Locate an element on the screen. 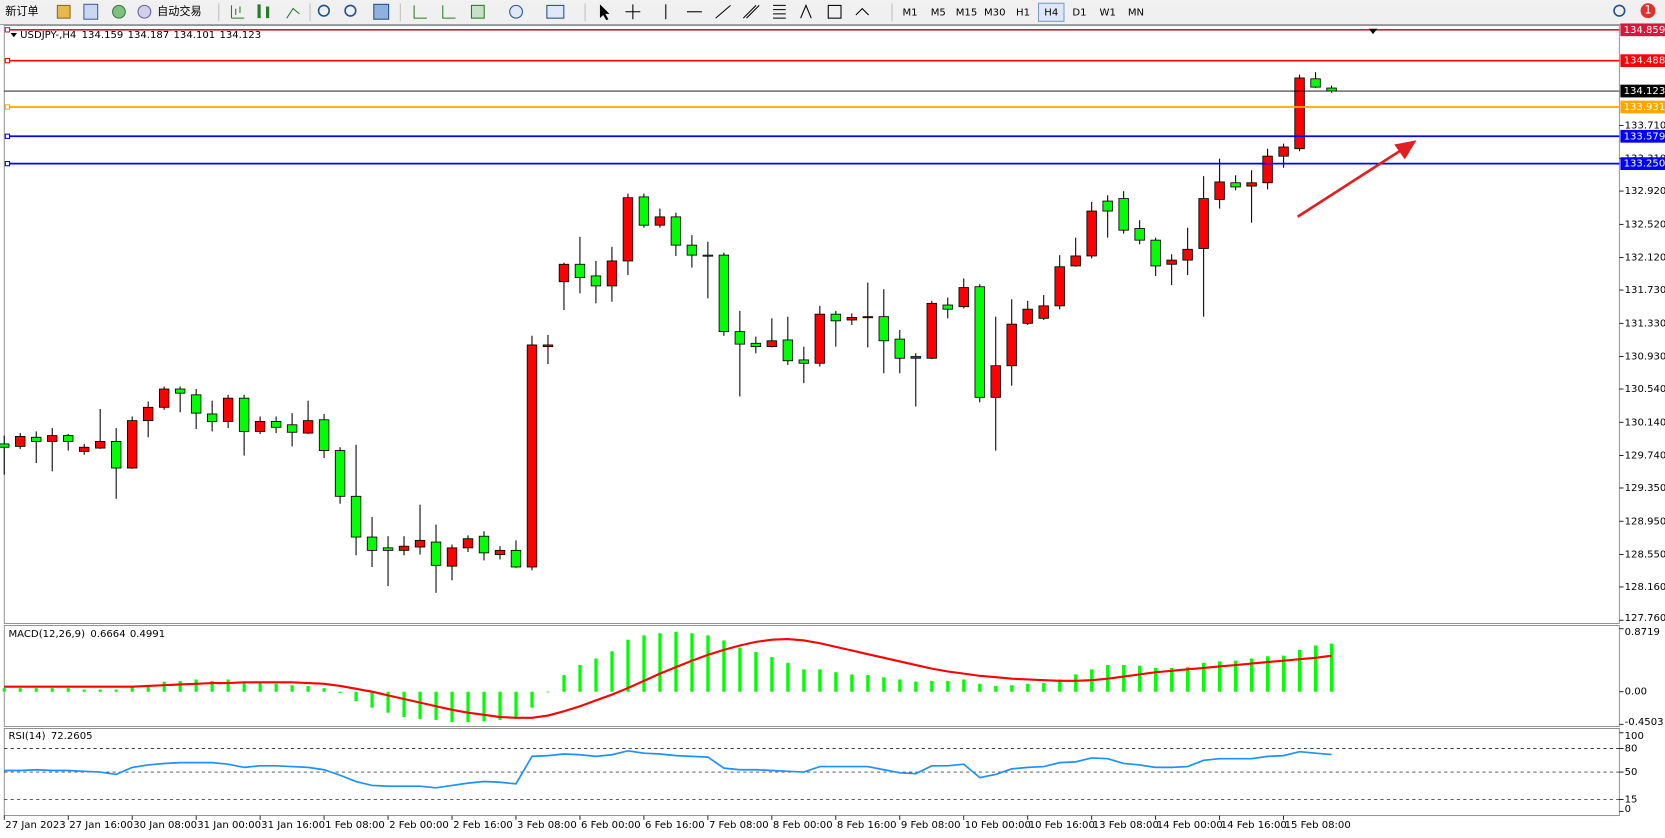  timeframe-label: MN is located at coordinates (1136, 12).